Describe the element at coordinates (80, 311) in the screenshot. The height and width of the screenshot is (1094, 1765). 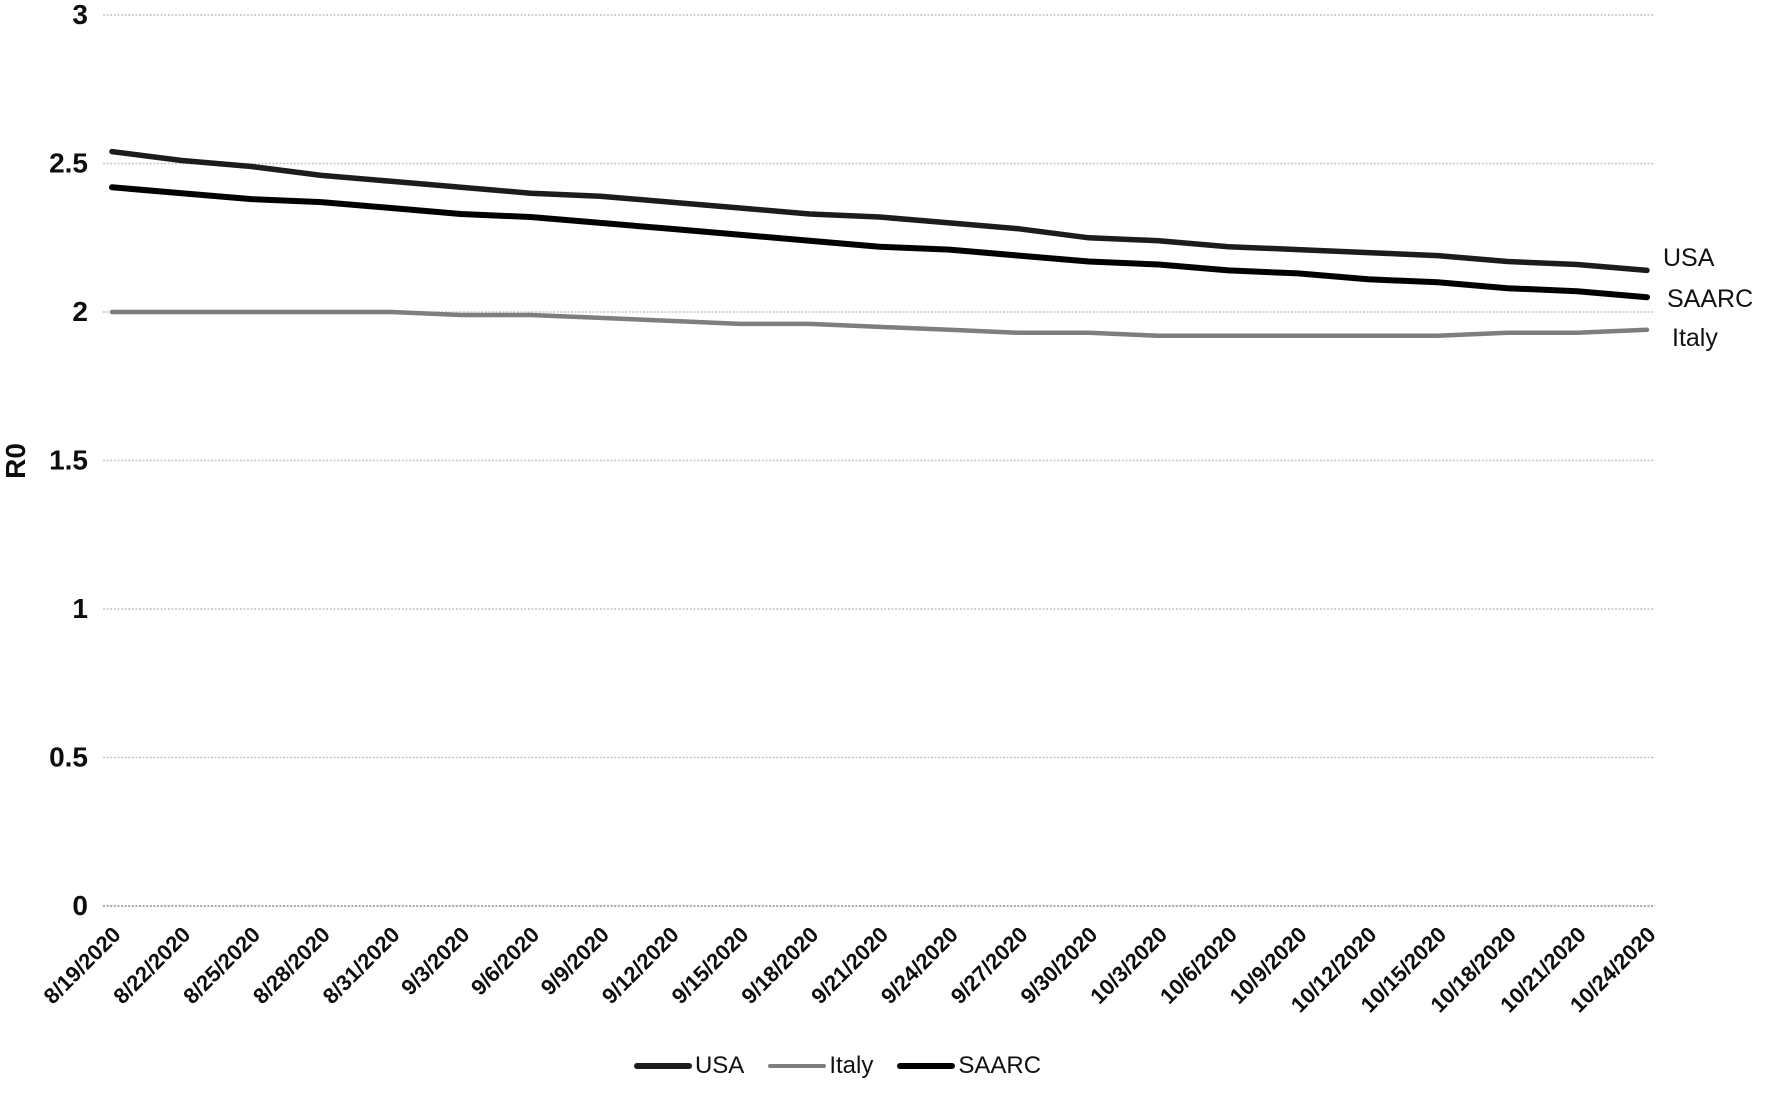
I see `y-tick-label: 2` at that location.